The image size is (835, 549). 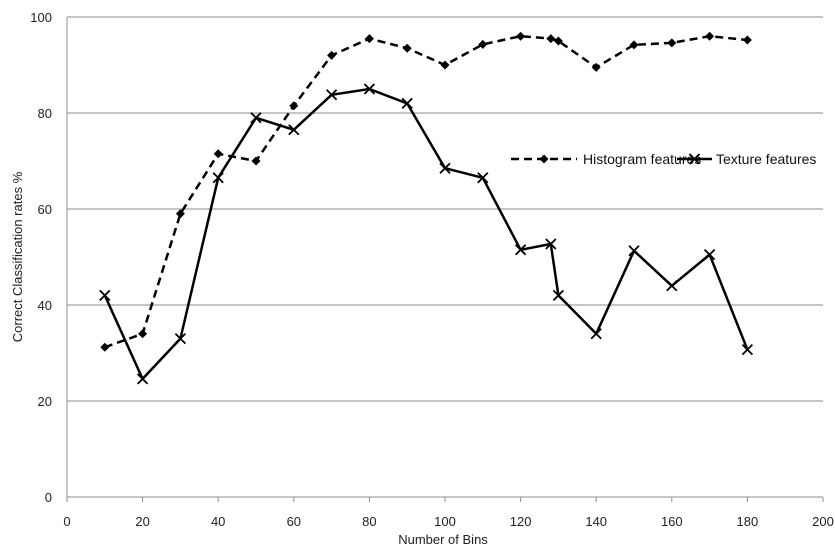 I want to click on x-tick-label: 100, so click(x=445, y=521).